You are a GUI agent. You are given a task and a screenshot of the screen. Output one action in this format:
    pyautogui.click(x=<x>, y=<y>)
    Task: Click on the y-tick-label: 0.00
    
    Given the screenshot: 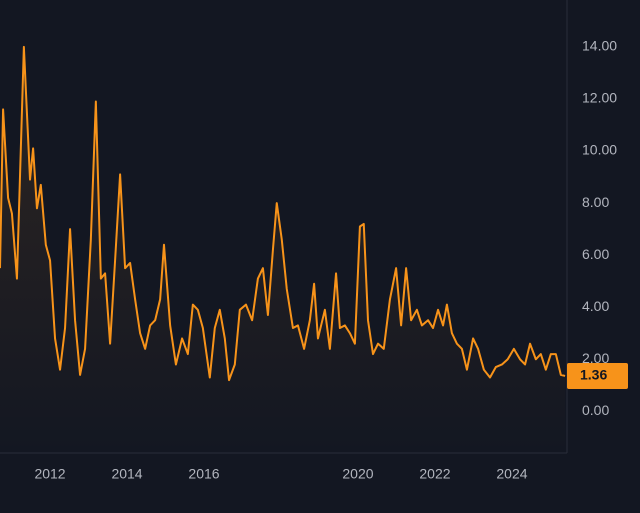 What is the action you would take?
    pyautogui.click(x=595, y=410)
    